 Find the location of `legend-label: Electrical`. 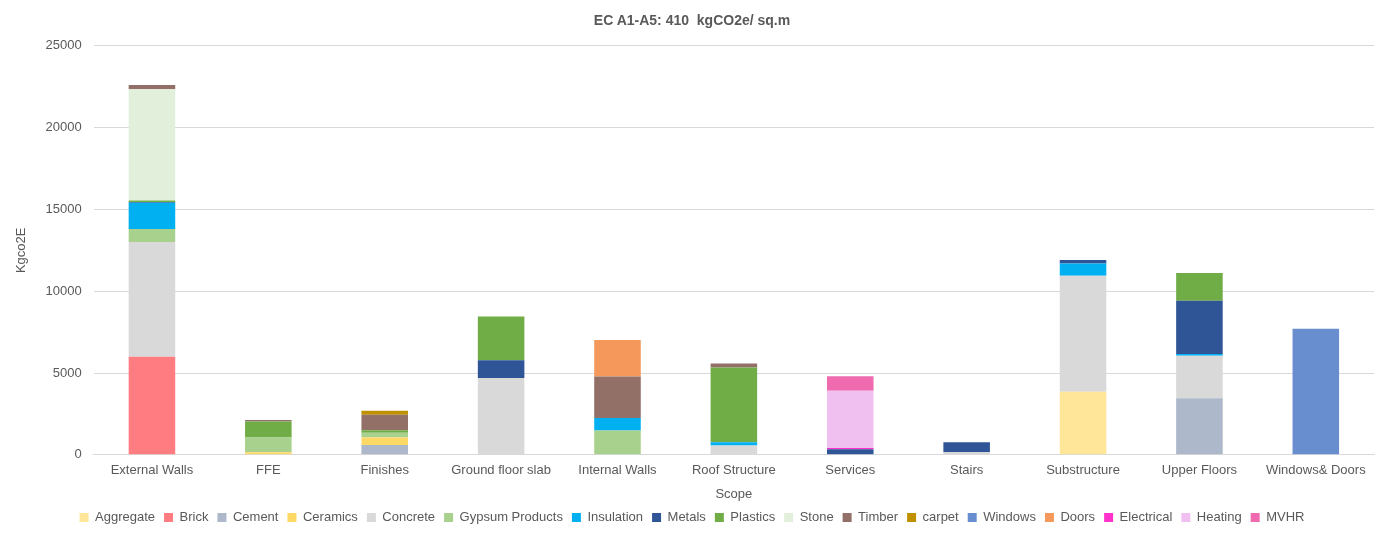

legend-label: Electrical is located at coordinates (1146, 517).